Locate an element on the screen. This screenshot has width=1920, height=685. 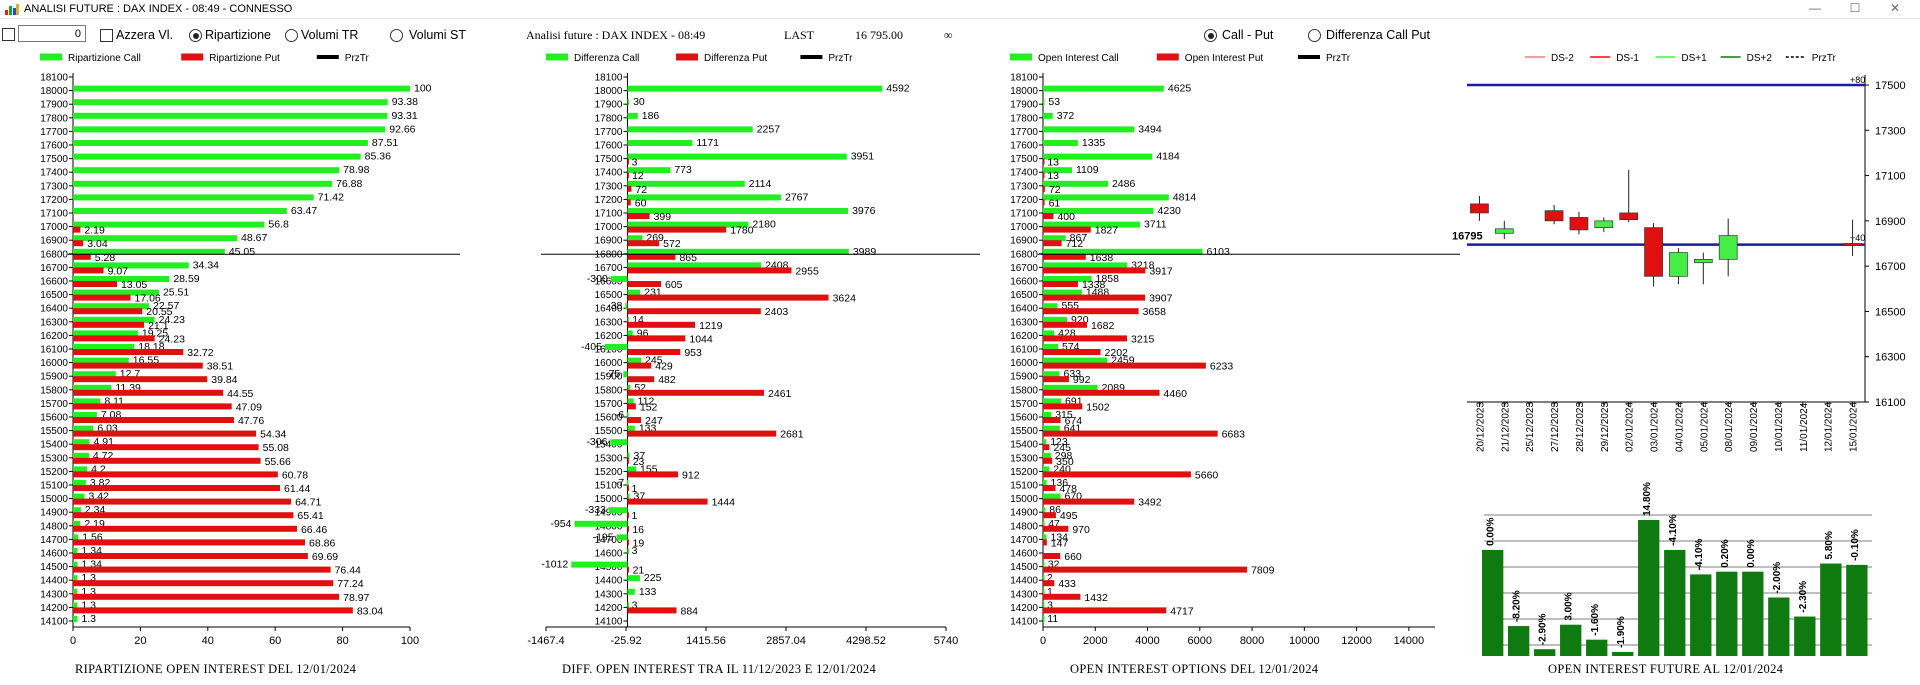
bar-call-label: -75 is located at coordinates (612, 374).